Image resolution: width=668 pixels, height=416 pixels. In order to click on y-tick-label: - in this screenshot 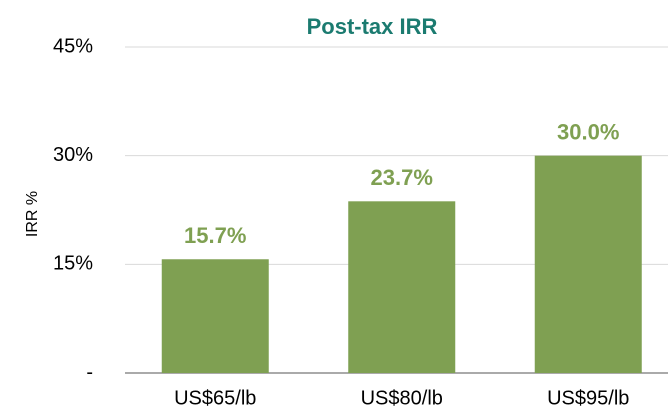, I will do `click(89, 372)`.